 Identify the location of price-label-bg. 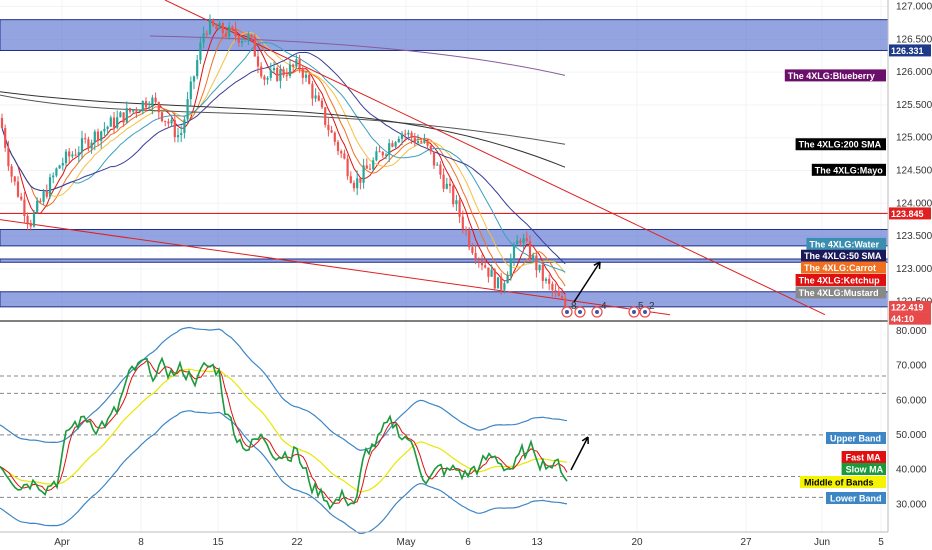
(910, 213).